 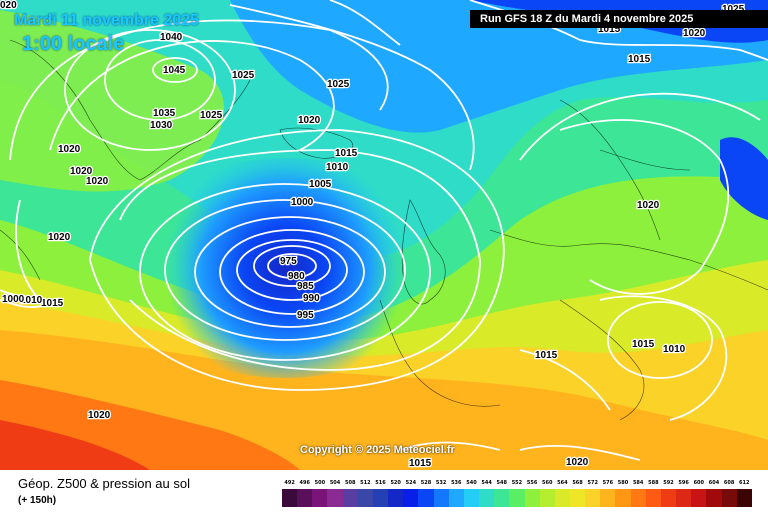 I want to click on legend-value: 580, so click(x=623, y=483).